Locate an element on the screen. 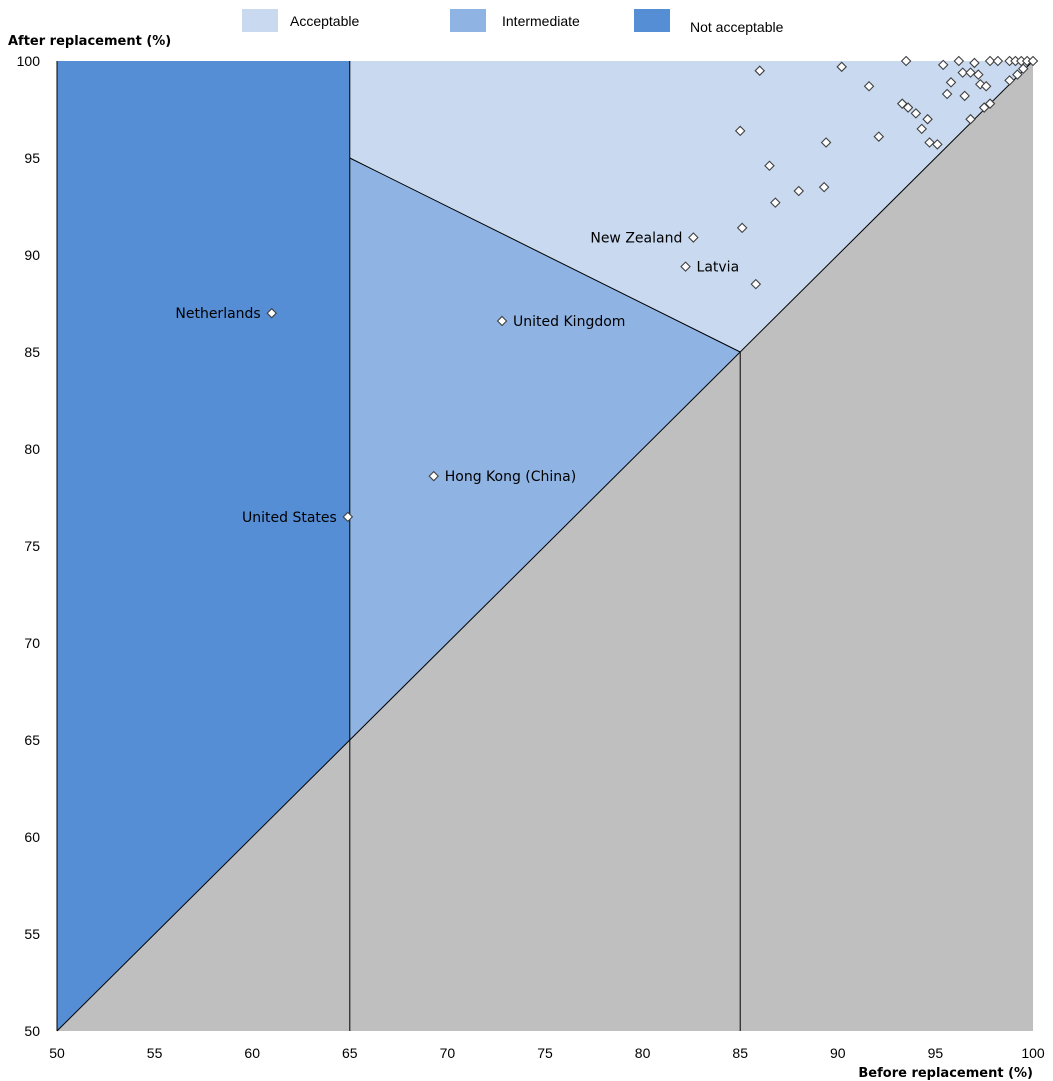  point-label: New Zealand is located at coordinates (636, 239).